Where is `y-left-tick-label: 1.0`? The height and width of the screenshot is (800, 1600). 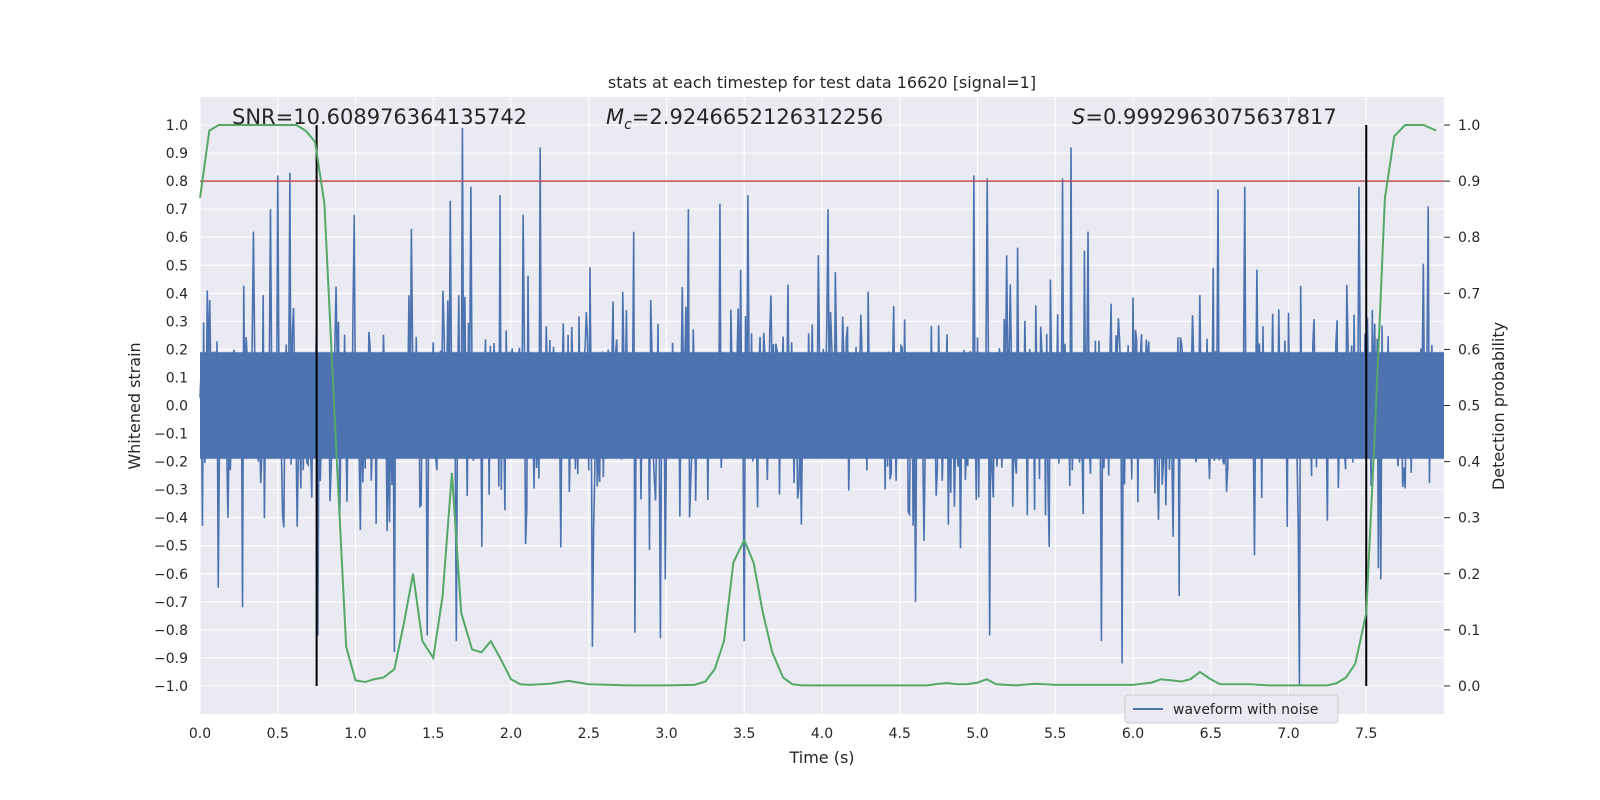 y-left-tick-label: 1.0 is located at coordinates (177, 126).